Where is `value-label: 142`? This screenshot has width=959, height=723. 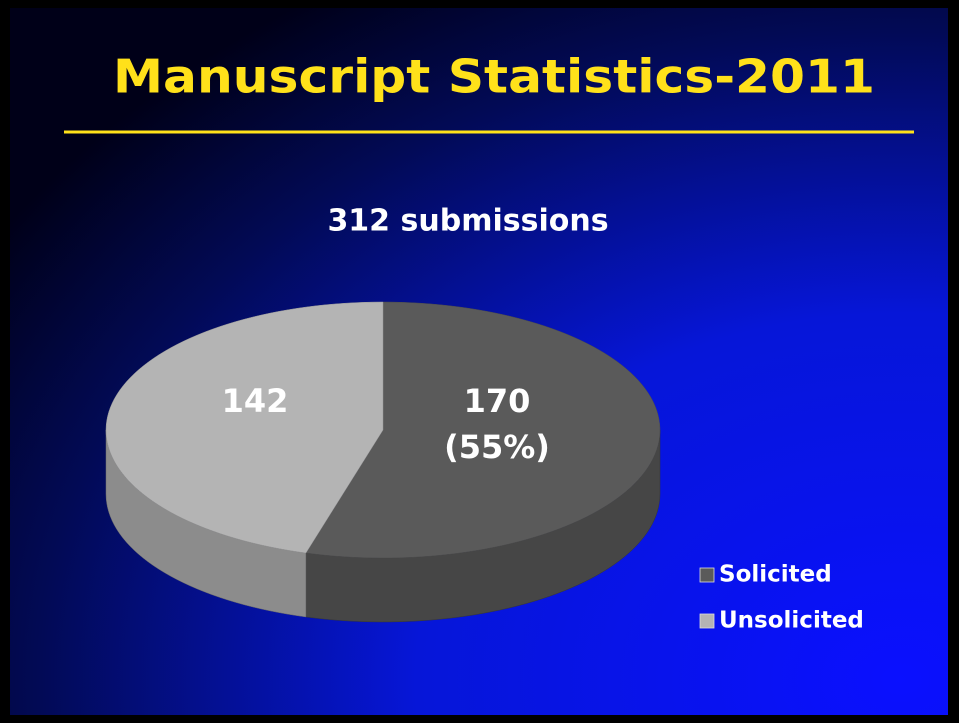
value-label: 142 is located at coordinates (255, 401).